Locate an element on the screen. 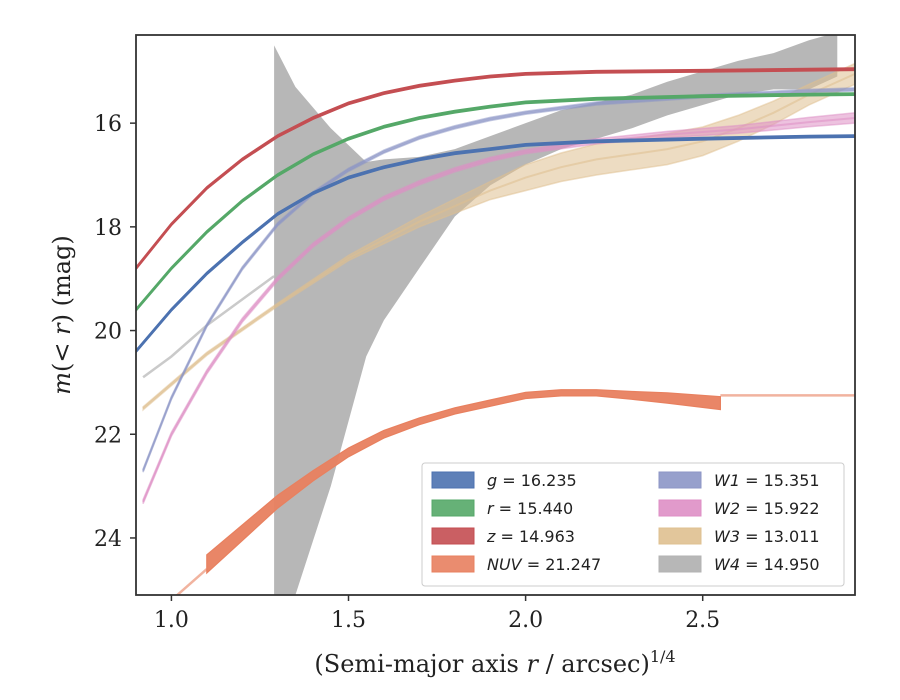 Image resolution: width=900 pixels, height=700 pixels. y-axis: 16 18 20 22 24 is located at coordinates (115, 332).